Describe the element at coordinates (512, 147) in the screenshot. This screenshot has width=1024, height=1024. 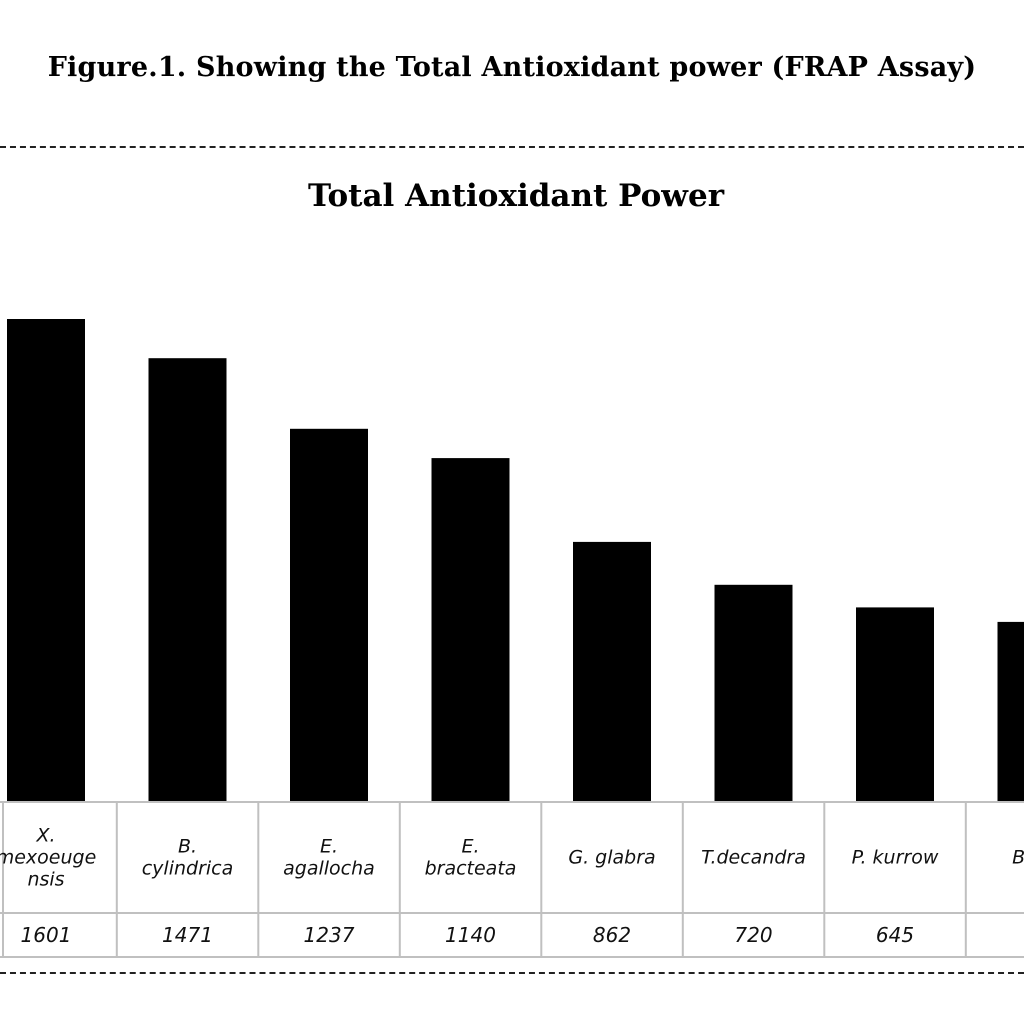
I see `top-divider` at that location.